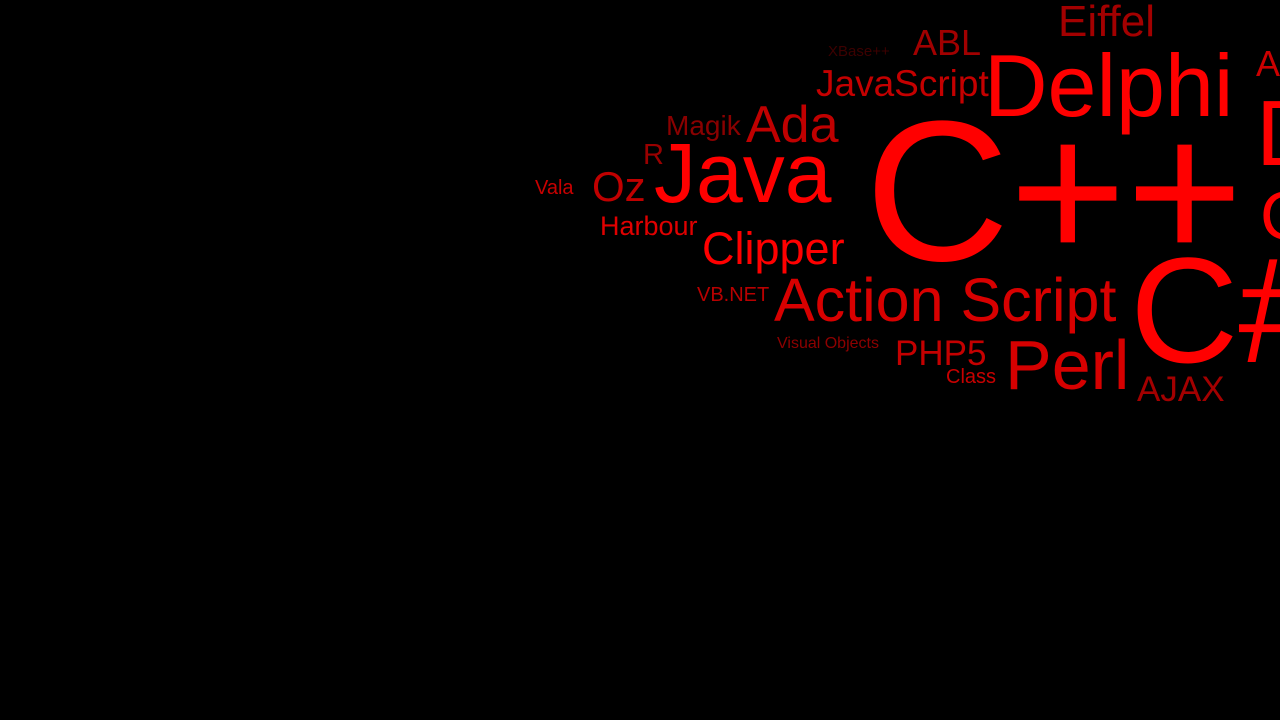 This screenshot has height=720, width=1280. I want to click on word-vala: Vala, so click(554, 188).